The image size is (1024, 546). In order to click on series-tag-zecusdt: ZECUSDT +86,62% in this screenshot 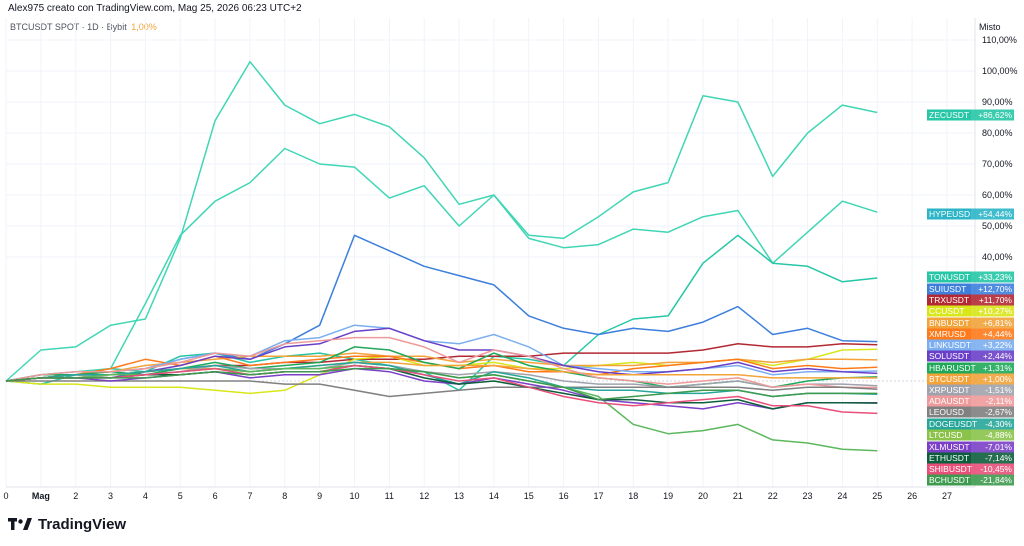, I will do `click(970, 115)`.